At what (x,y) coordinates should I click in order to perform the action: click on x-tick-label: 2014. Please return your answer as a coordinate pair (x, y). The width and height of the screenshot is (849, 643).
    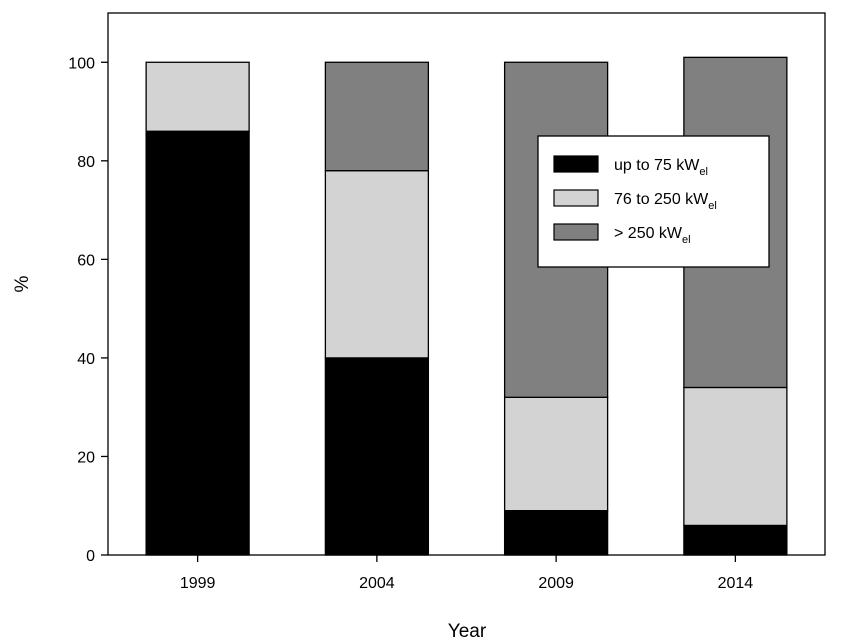
    Looking at the image, I should click on (736, 583).